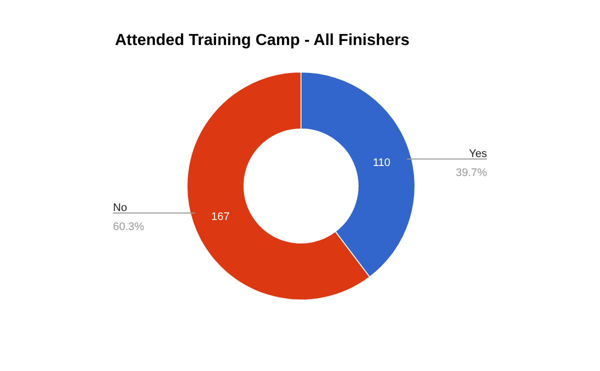  Describe the element at coordinates (478, 154) in the screenshot. I see `slice-label: Yes` at that location.